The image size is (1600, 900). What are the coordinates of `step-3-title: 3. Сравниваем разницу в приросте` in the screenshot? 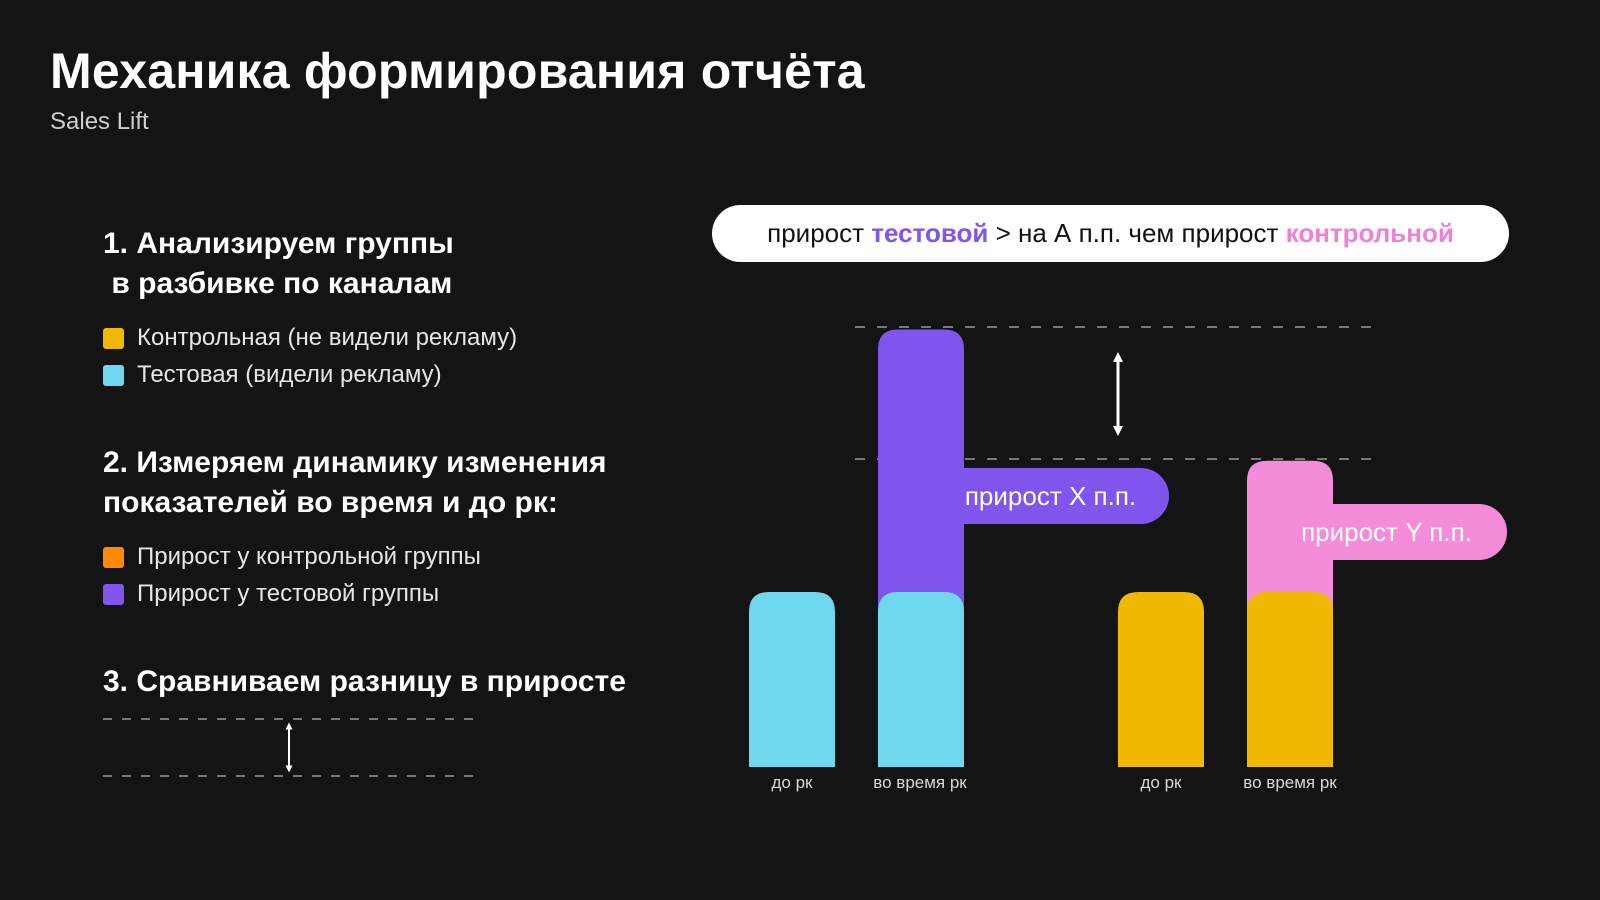 It's located at (364, 681).